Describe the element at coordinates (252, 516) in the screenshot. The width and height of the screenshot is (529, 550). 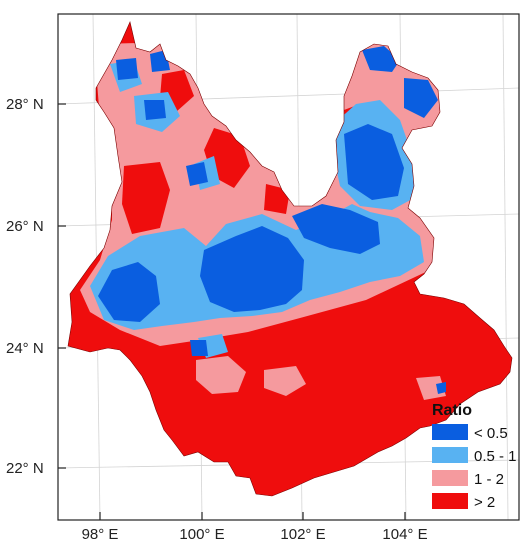
I see `x-axis` at that location.